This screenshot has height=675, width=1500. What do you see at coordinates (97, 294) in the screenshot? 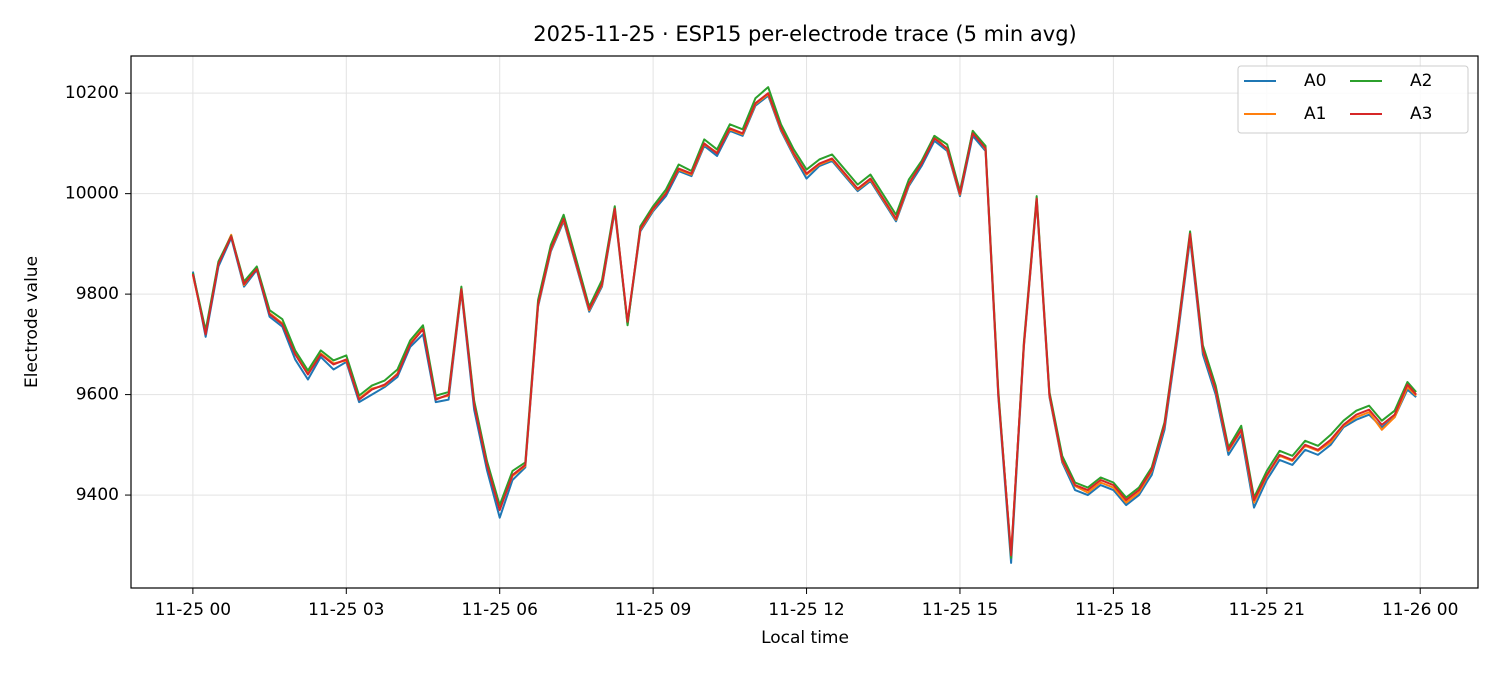
I see `y-tick-label: 9800` at bounding box center [97, 294].